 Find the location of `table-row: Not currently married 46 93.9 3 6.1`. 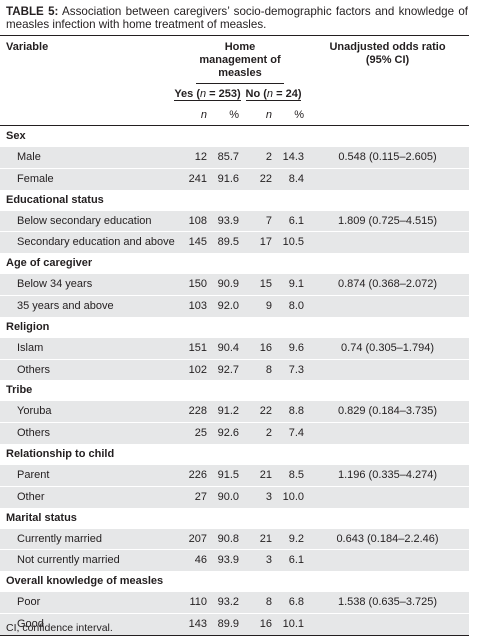

table-row: Not currently married 46 93.9 3 6.1 is located at coordinates (235, 561).